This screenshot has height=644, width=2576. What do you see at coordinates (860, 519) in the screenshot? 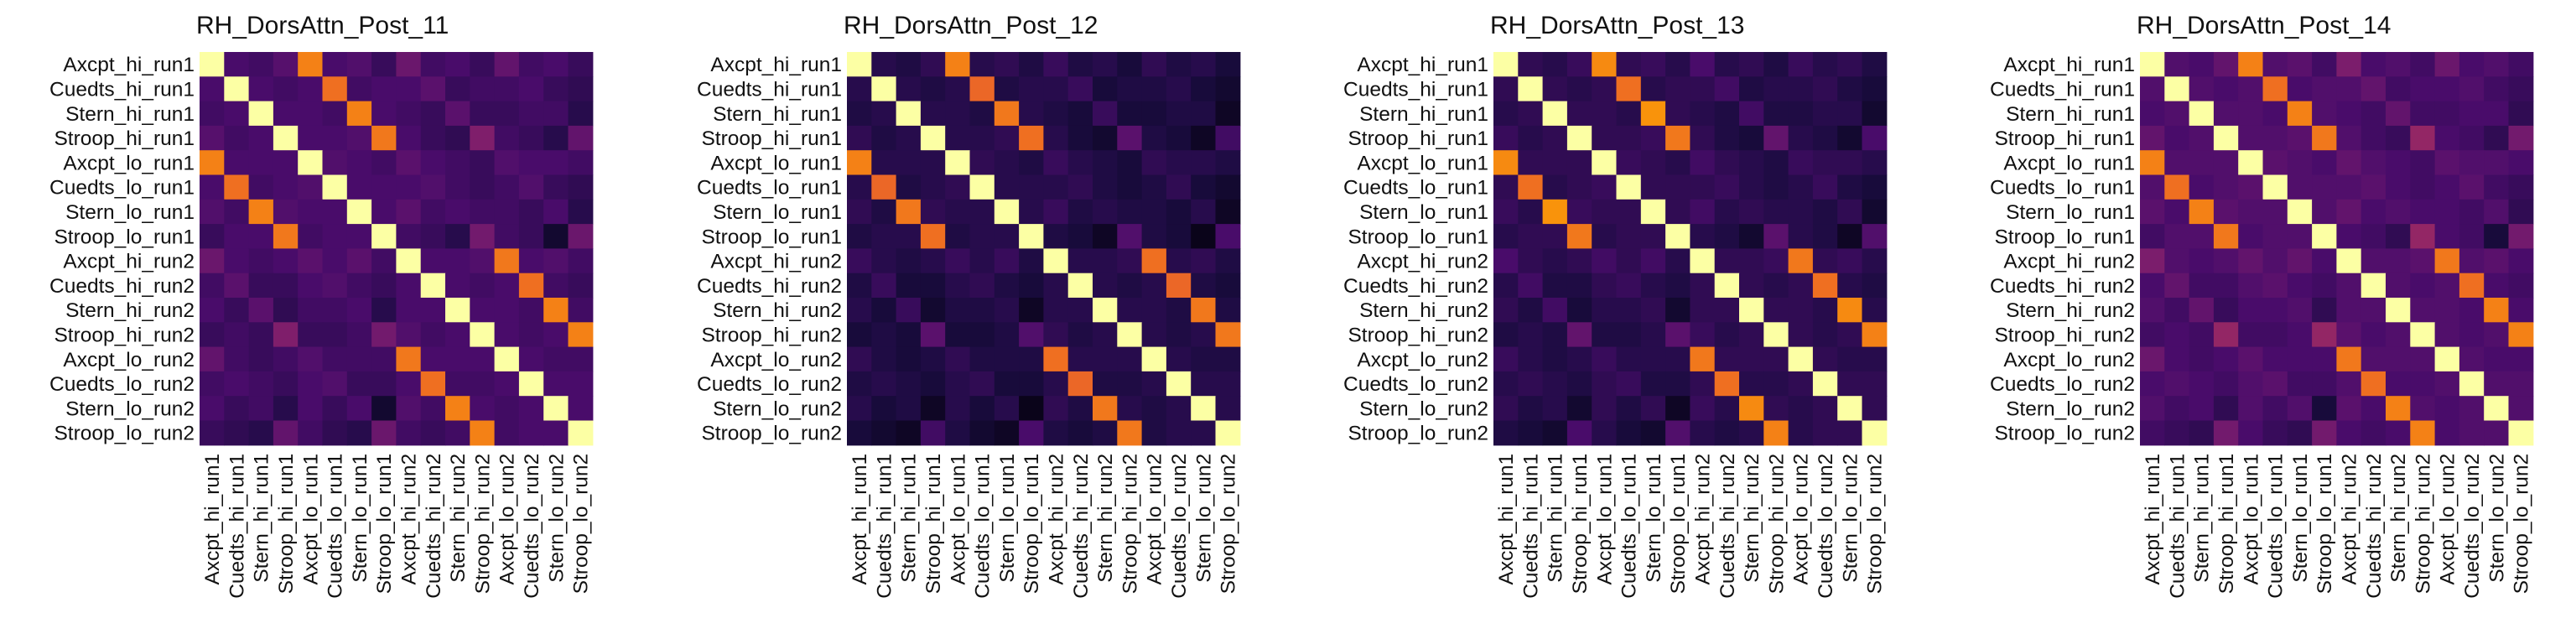
I see `x-tick-label: Axcpt_hi_run1` at bounding box center [860, 519].